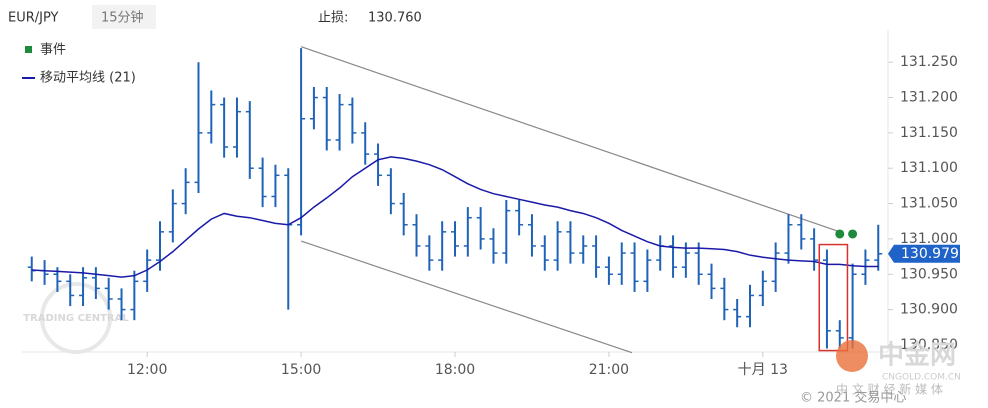 The width and height of the screenshot is (988, 408). I want to click on watermark: TRADING CENTRAL, so click(76, 318).